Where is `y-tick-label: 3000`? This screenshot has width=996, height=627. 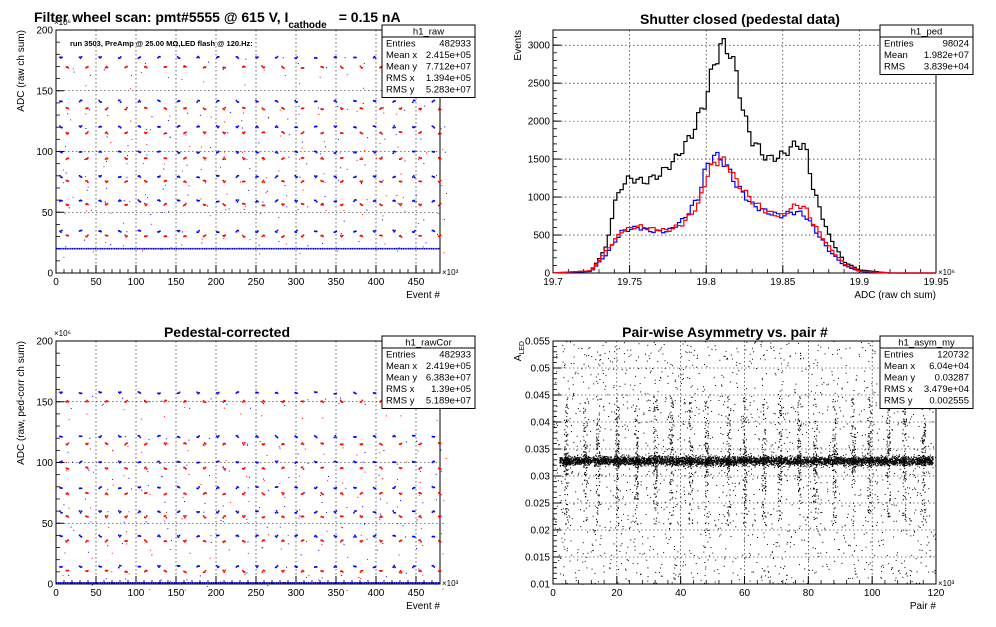
y-tick-label: 3000 is located at coordinates (539, 46).